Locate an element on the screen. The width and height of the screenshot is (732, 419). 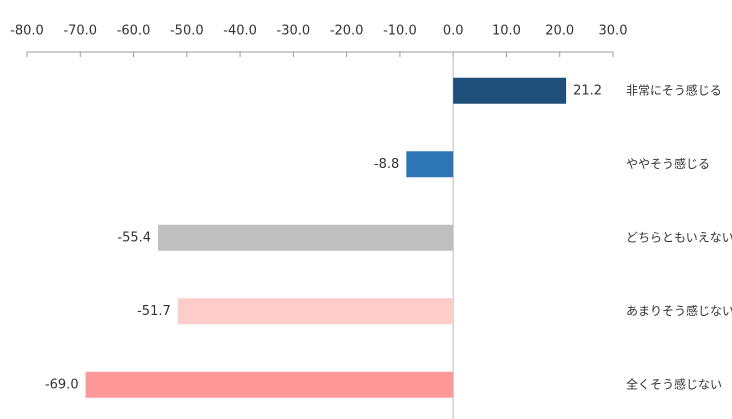
x-tick-label: 0.0 is located at coordinates (453, 31).